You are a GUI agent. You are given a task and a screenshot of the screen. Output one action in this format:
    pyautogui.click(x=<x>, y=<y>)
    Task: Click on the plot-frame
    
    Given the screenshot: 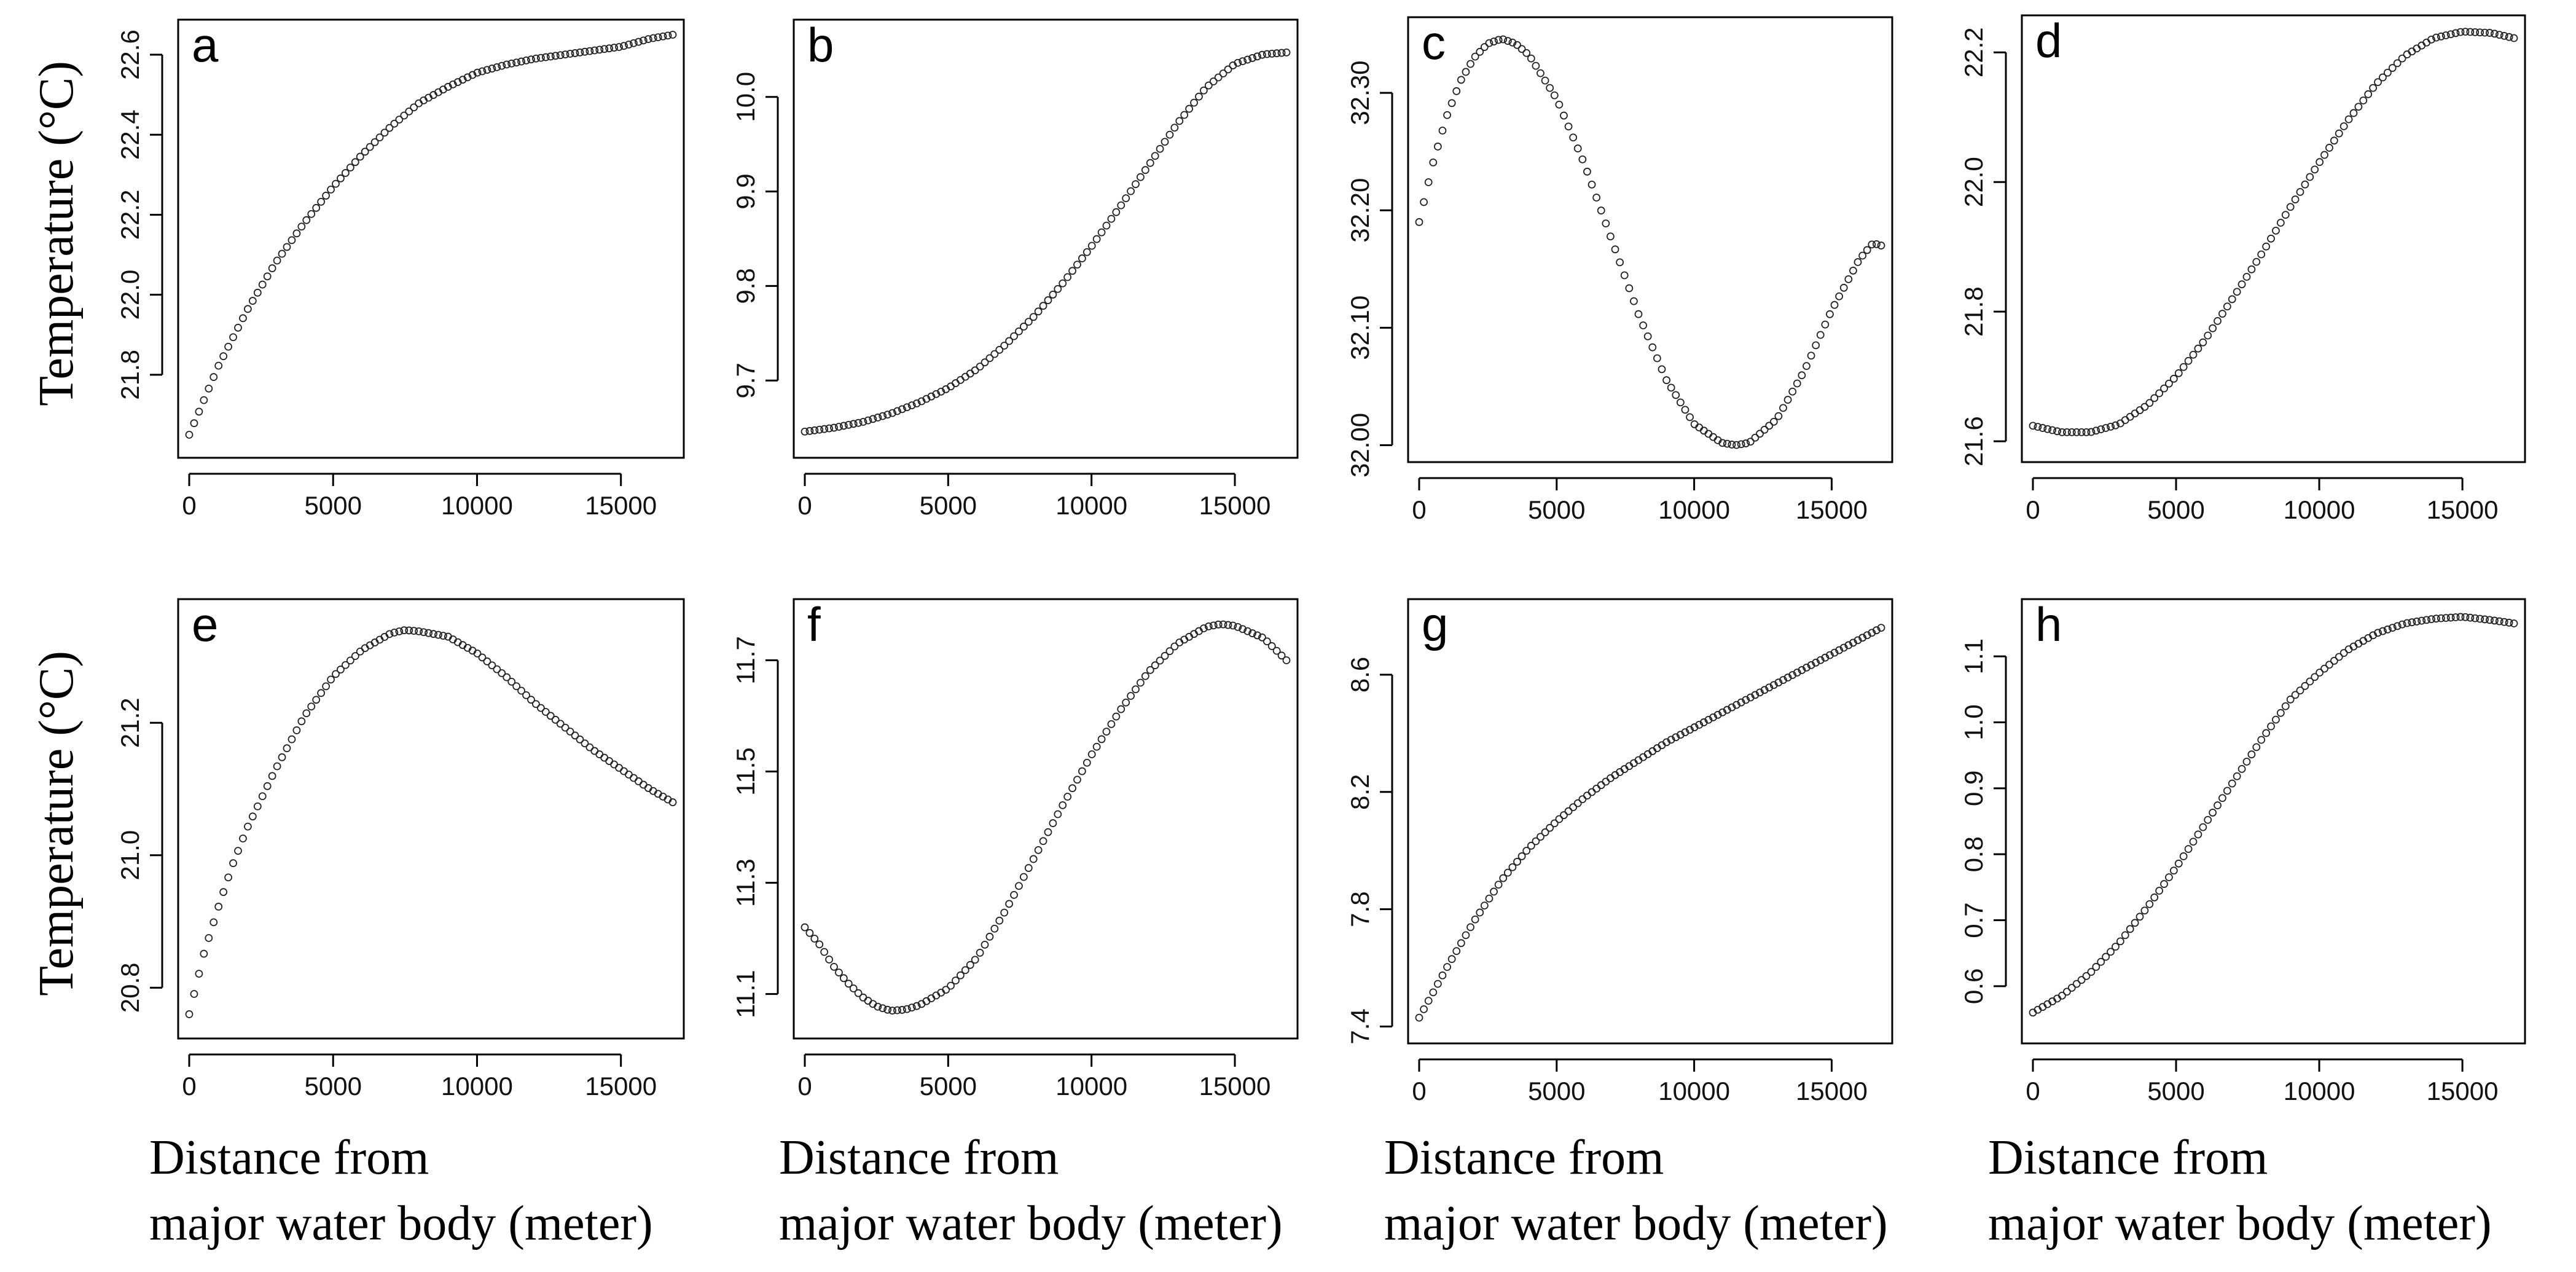 What is the action you would take?
    pyautogui.click(x=1650, y=821)
    